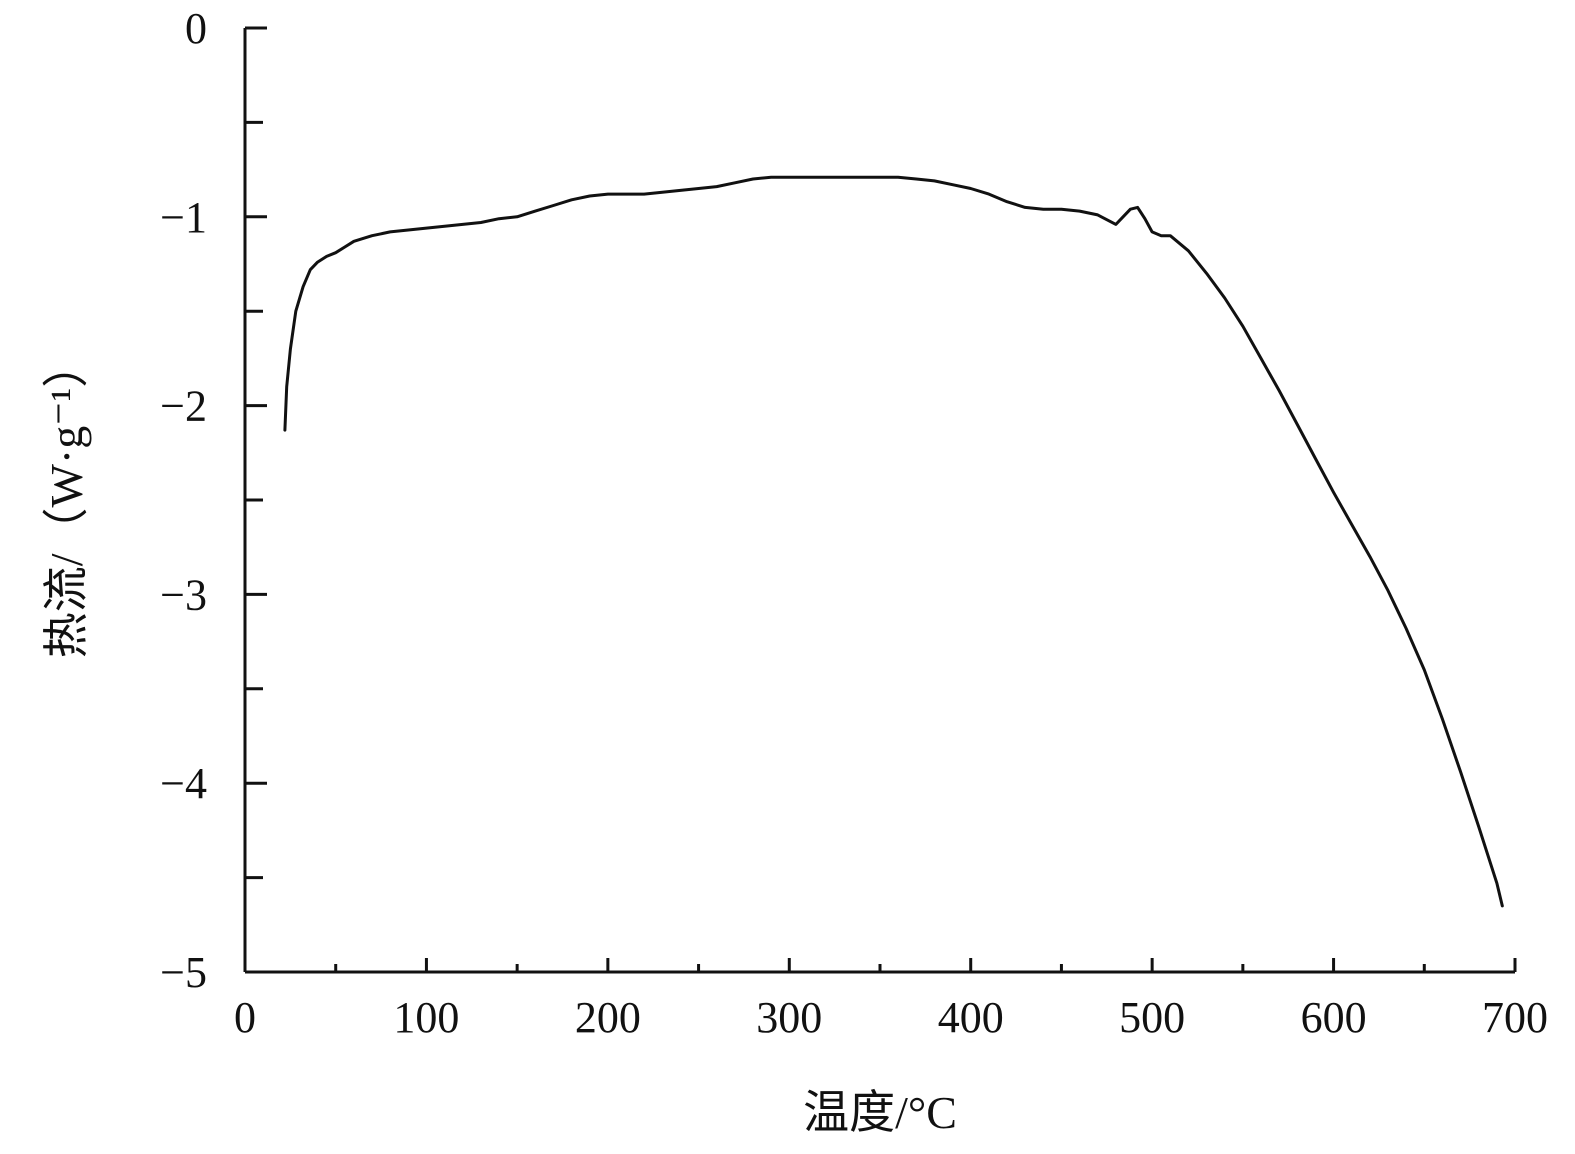  I want to click on x-tick-label: 400, so click(971, 1017).